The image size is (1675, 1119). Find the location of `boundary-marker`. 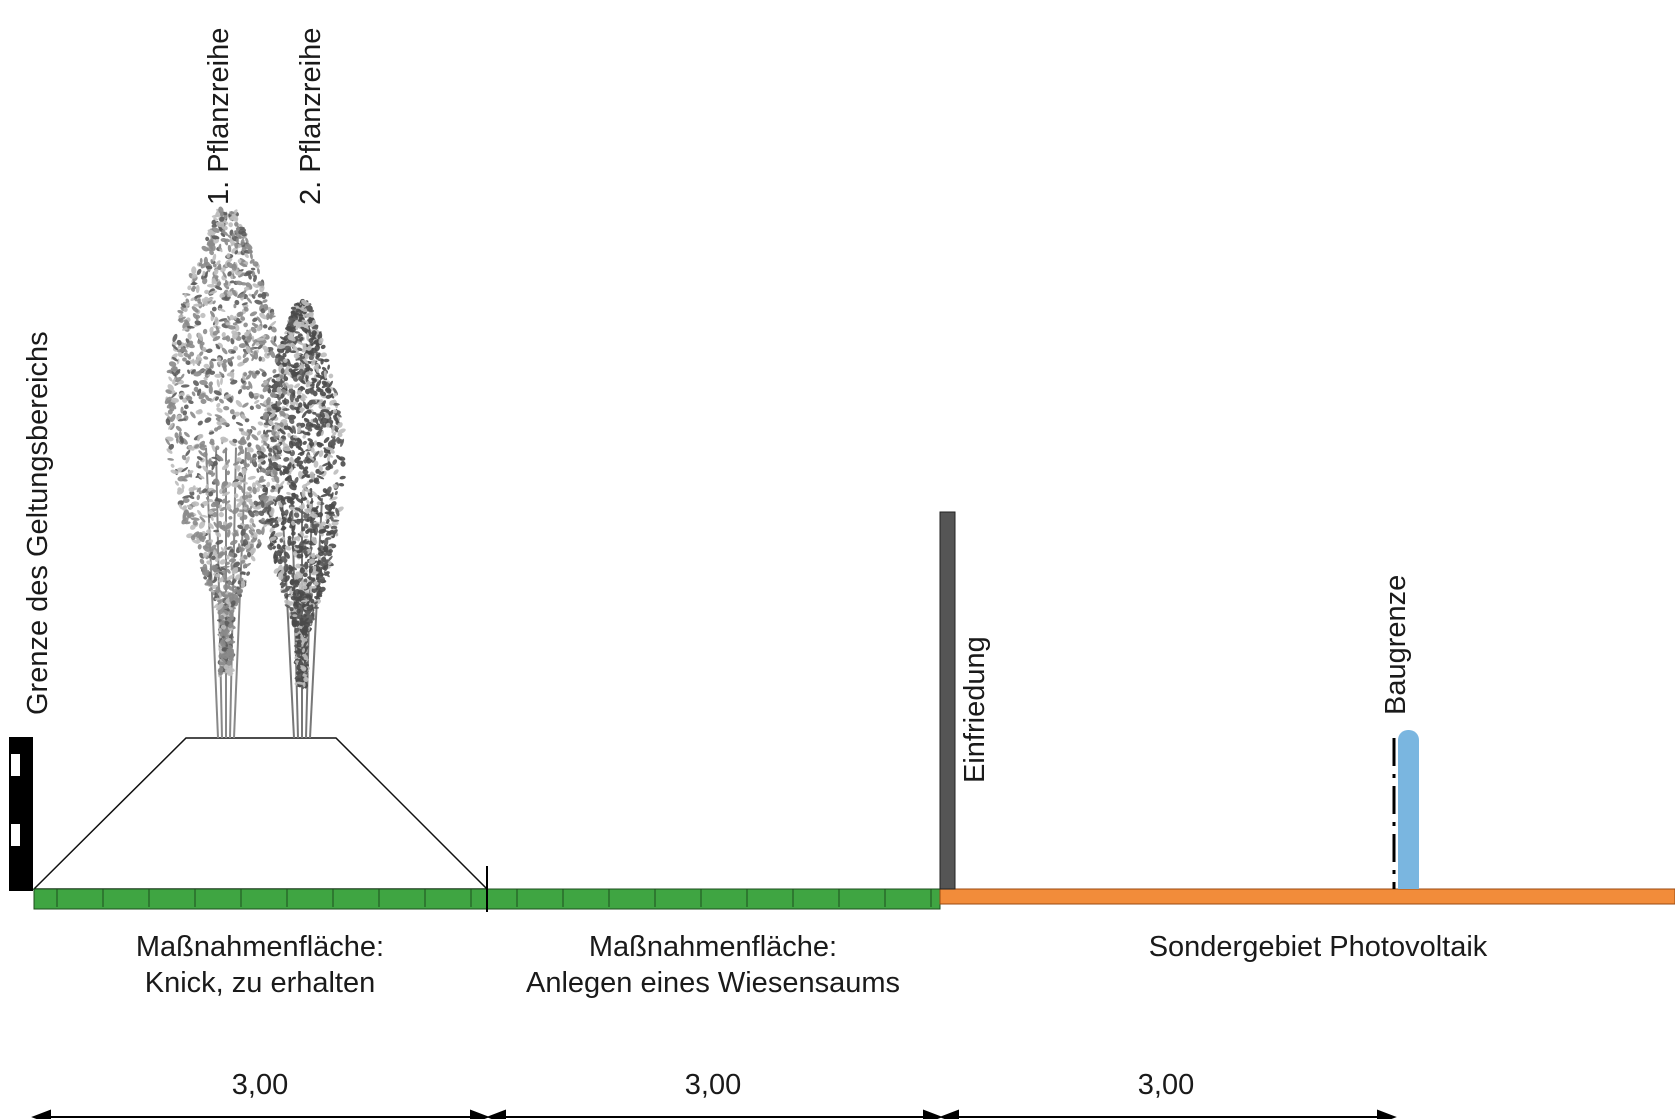

boundary-marker is located at coordinates (21, 814).